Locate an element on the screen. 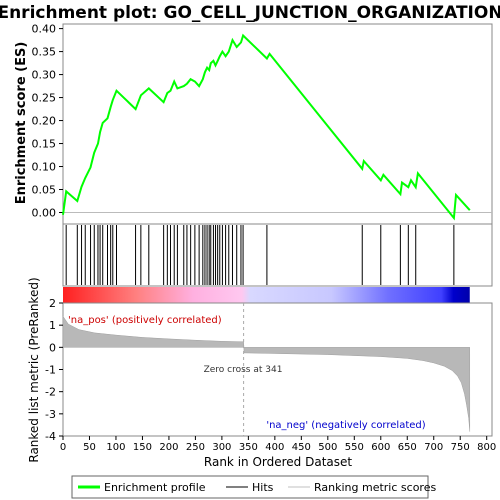 The height and width of the screenshot is (500, 500). pos-correlated-label: 'na_pos' (positively correlated) is located at coordinates (145, 320).